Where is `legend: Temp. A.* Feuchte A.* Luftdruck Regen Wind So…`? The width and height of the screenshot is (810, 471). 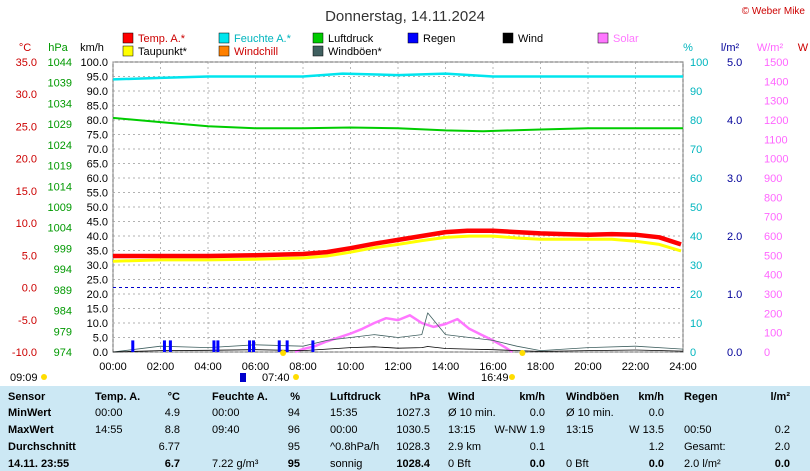 legend: Temp. A.* Feuchte A.* Luftdruck Regen Wind So… is located at coordinates (380, 45).